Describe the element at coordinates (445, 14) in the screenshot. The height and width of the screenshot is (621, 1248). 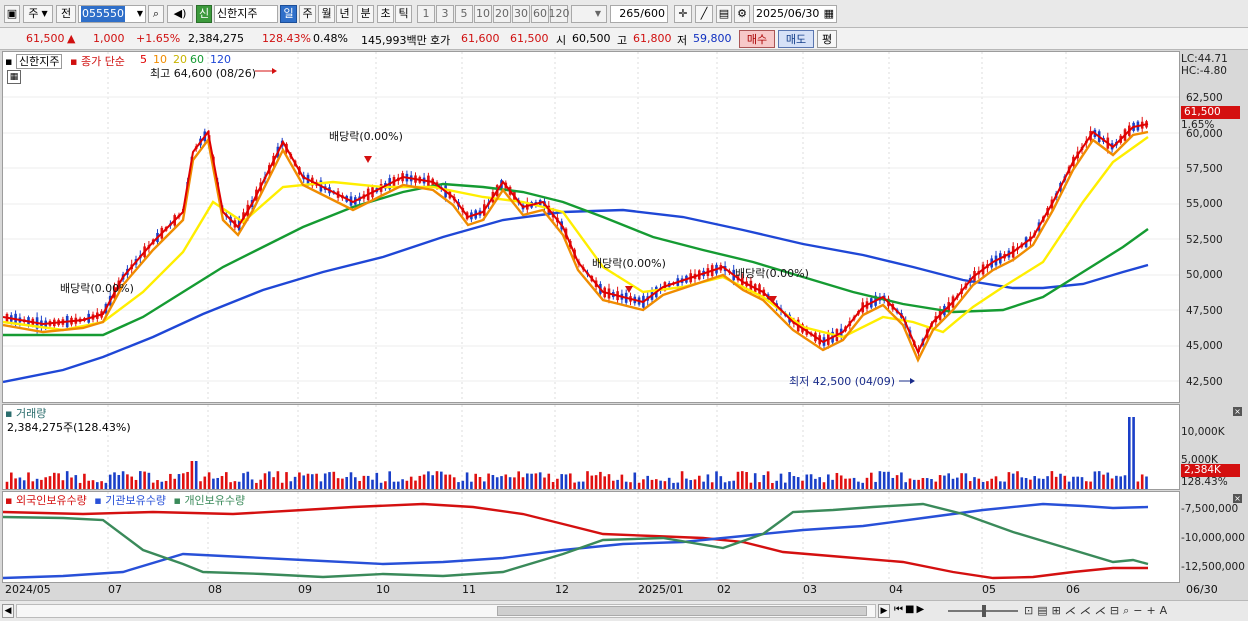
I see `interval-button: 3` at that location.